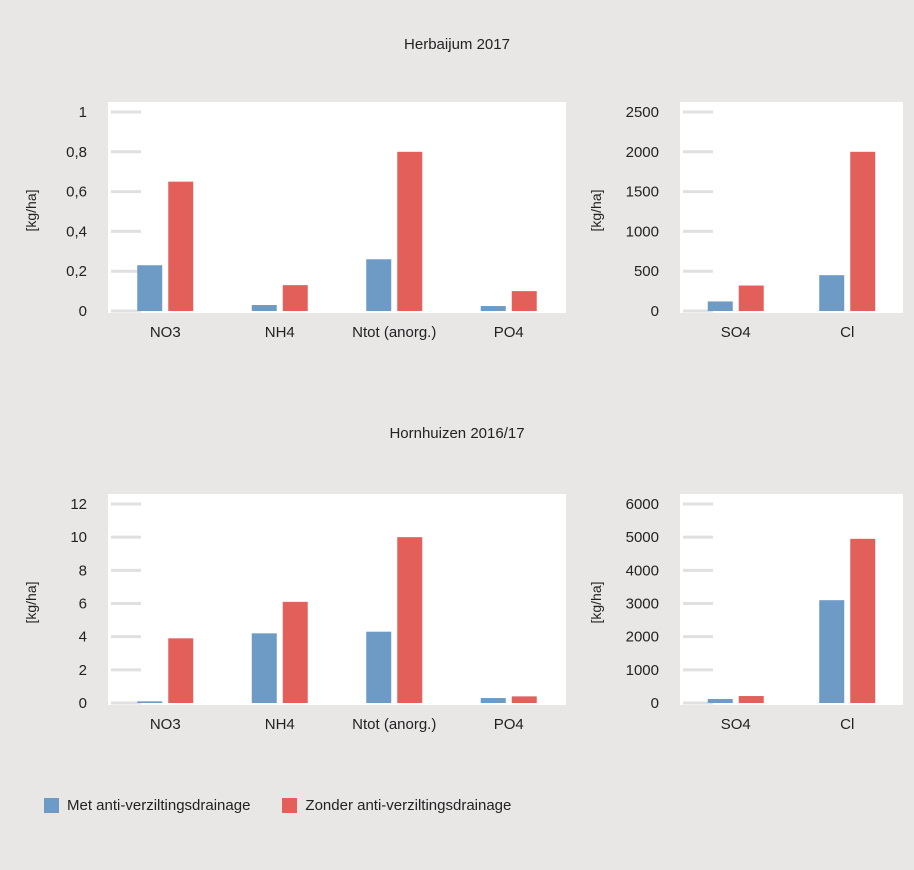 This screenshot has height=870, width=914. Describe the element at coordinates (83, 570) in the screenshot. I see `y-tick-label: 8` at that location.